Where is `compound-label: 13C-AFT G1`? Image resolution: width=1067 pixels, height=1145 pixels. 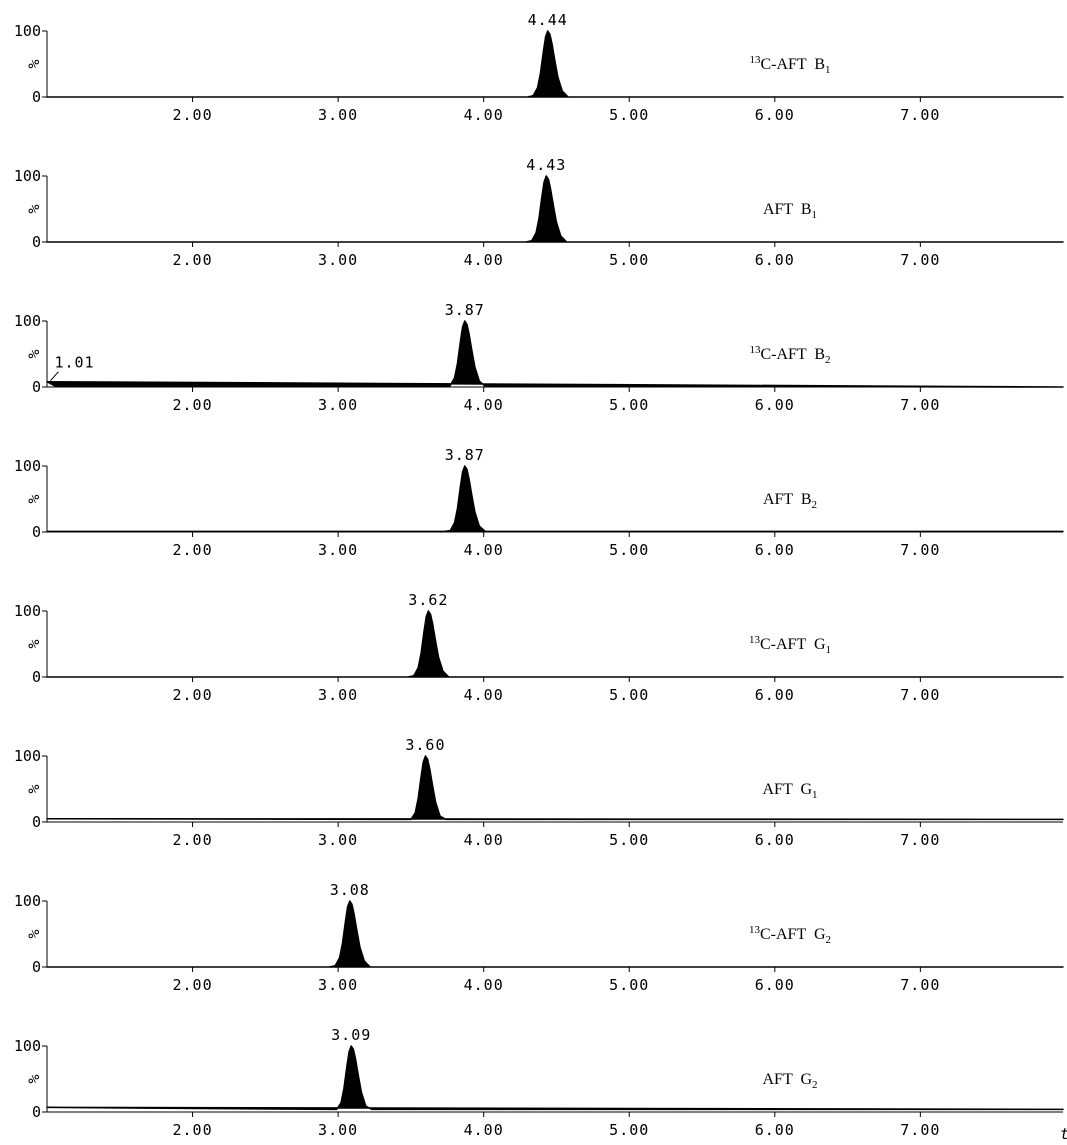 compound-label: 13C-AFT G1 is located at coordinates (790, 645).